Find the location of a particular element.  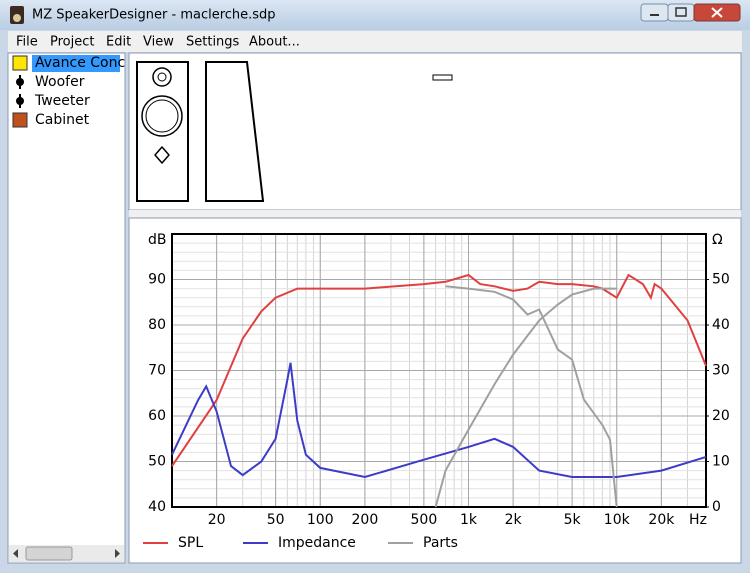

x-tick-label: 500 is located at coordinates (424, 520).